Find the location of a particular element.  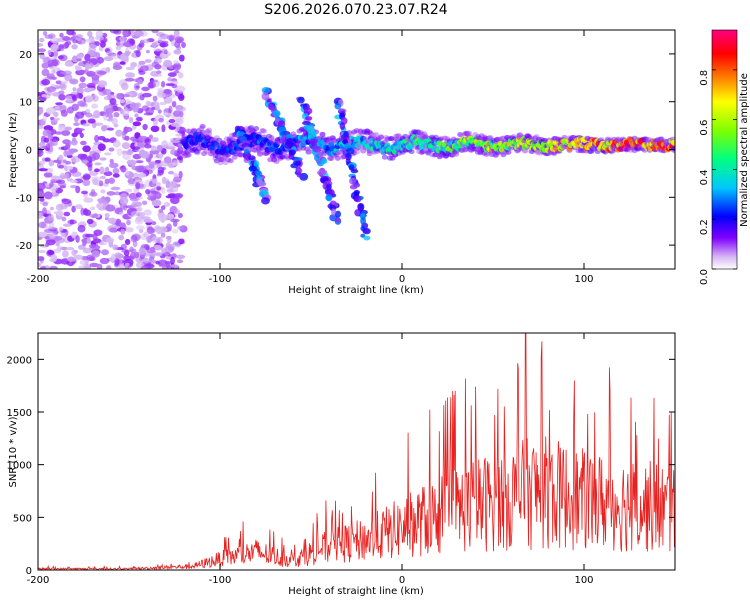

snr-xtick-label: -100 is located at coordinates (220, 580).